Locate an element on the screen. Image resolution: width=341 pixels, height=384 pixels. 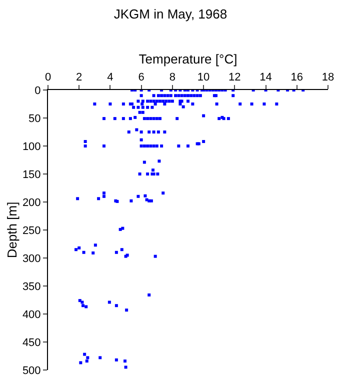
x-tick-label: 10 is located at coordinates (203, 78).